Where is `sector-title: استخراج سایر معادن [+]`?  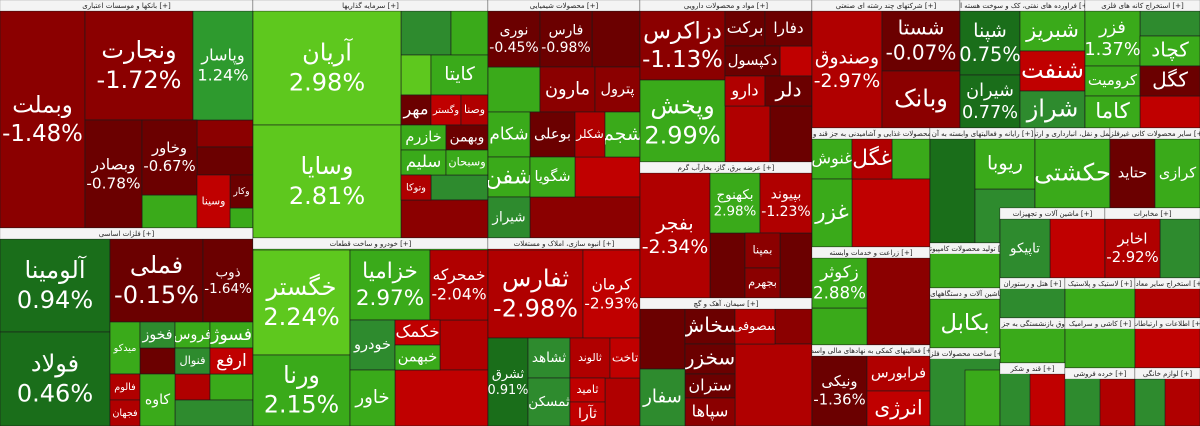 sector-title: استخراج سایر معادن [+] is located at coordinates (1165, 284).